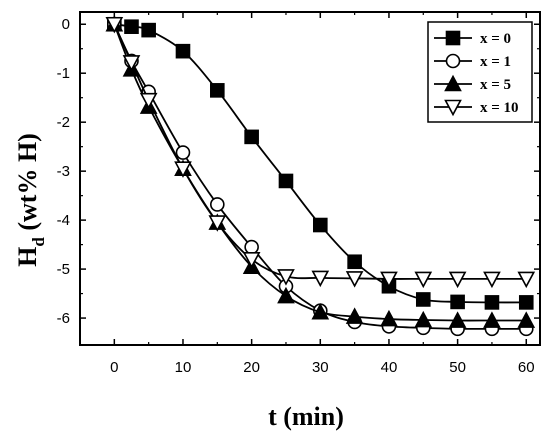  I want to click on y-tick-label: -2, so click(63, 122).